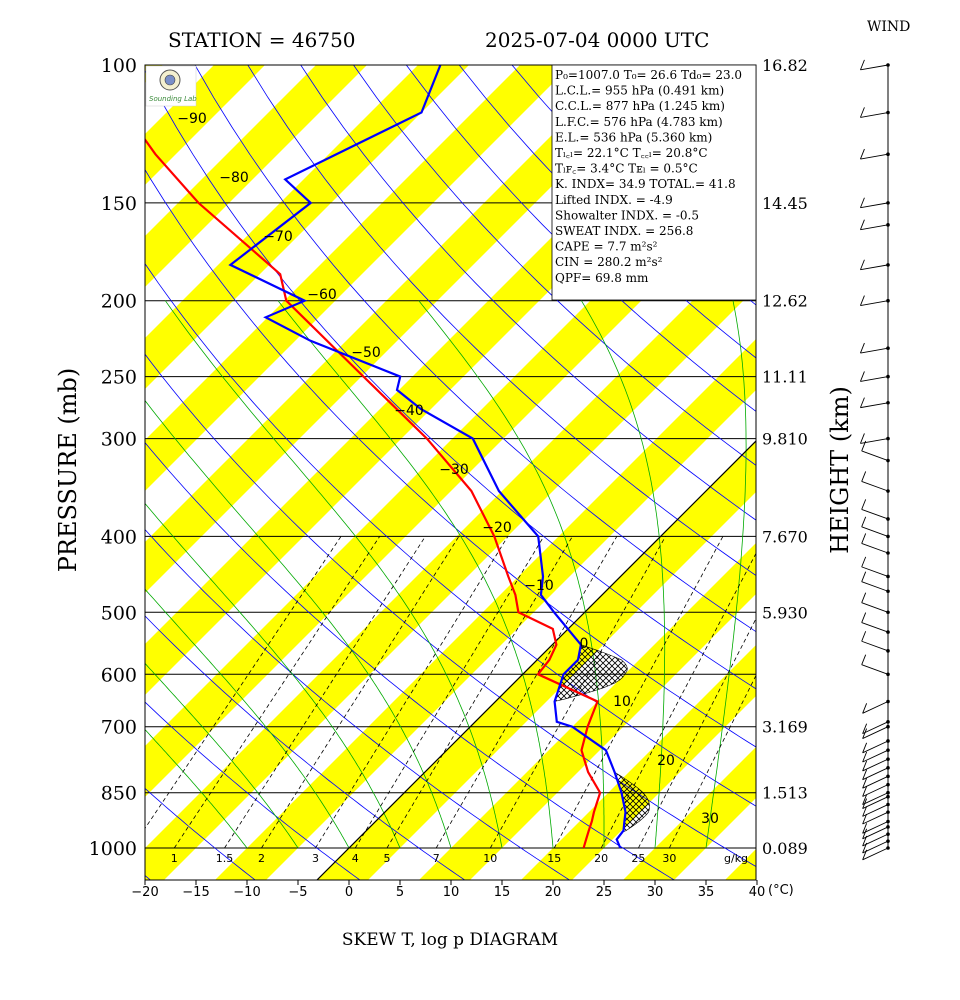 The height and width of the screenshot is (1000, 960). What do you see at coordinates (627, 215) in the screenshot?
I see `info-line-show: Showalter INDX. = -0.5` at bounding box center [627, 215].